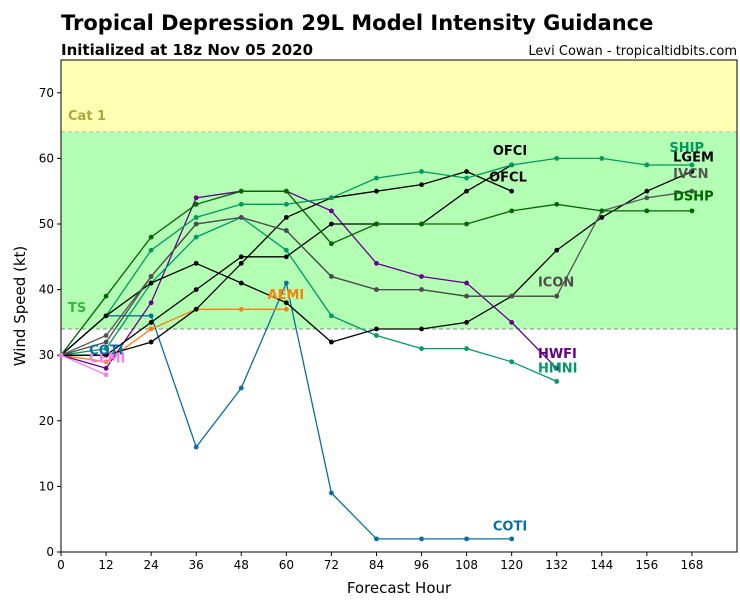 This screenshot has height=602, width=740. What do you see at coordinates (508, 177) in the screenshot?
I see `series-label-ofcl: OFCL` at bounding box center [508, 177].